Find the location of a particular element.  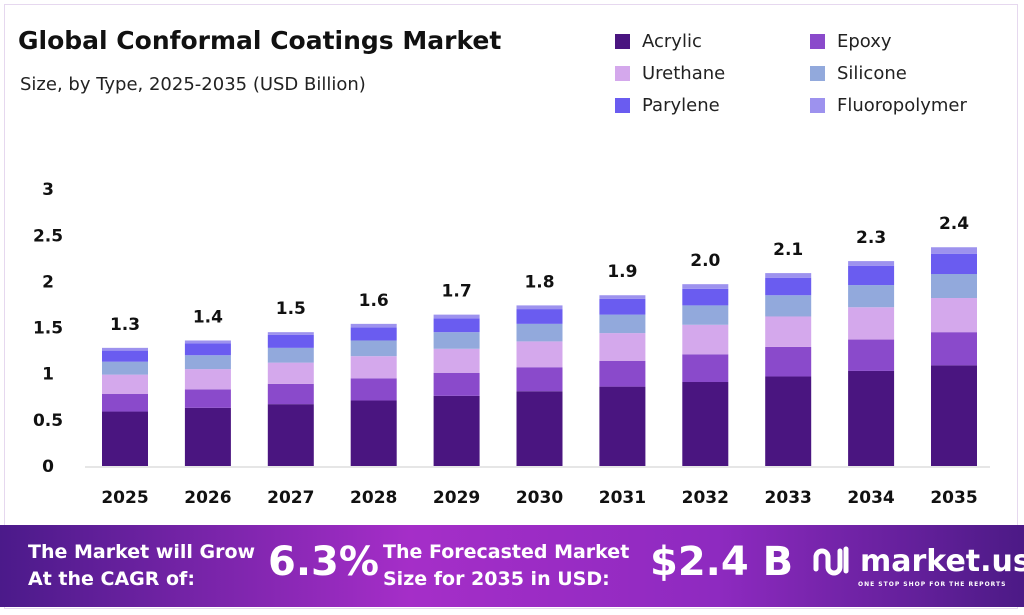

total-label: 1.7 is located at coordinates (457, 292).